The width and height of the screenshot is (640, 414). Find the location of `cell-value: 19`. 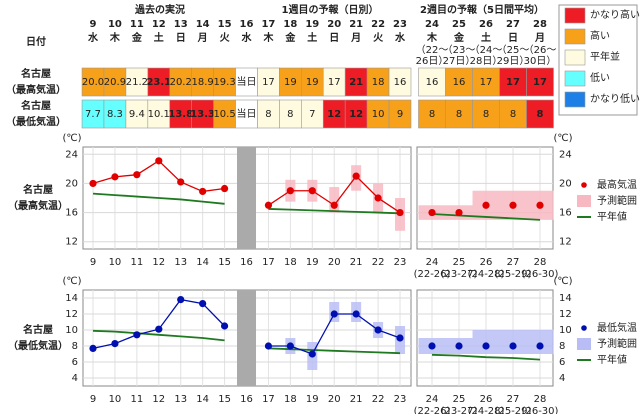

cell-value: 19 is located at coordinates (312, 82).